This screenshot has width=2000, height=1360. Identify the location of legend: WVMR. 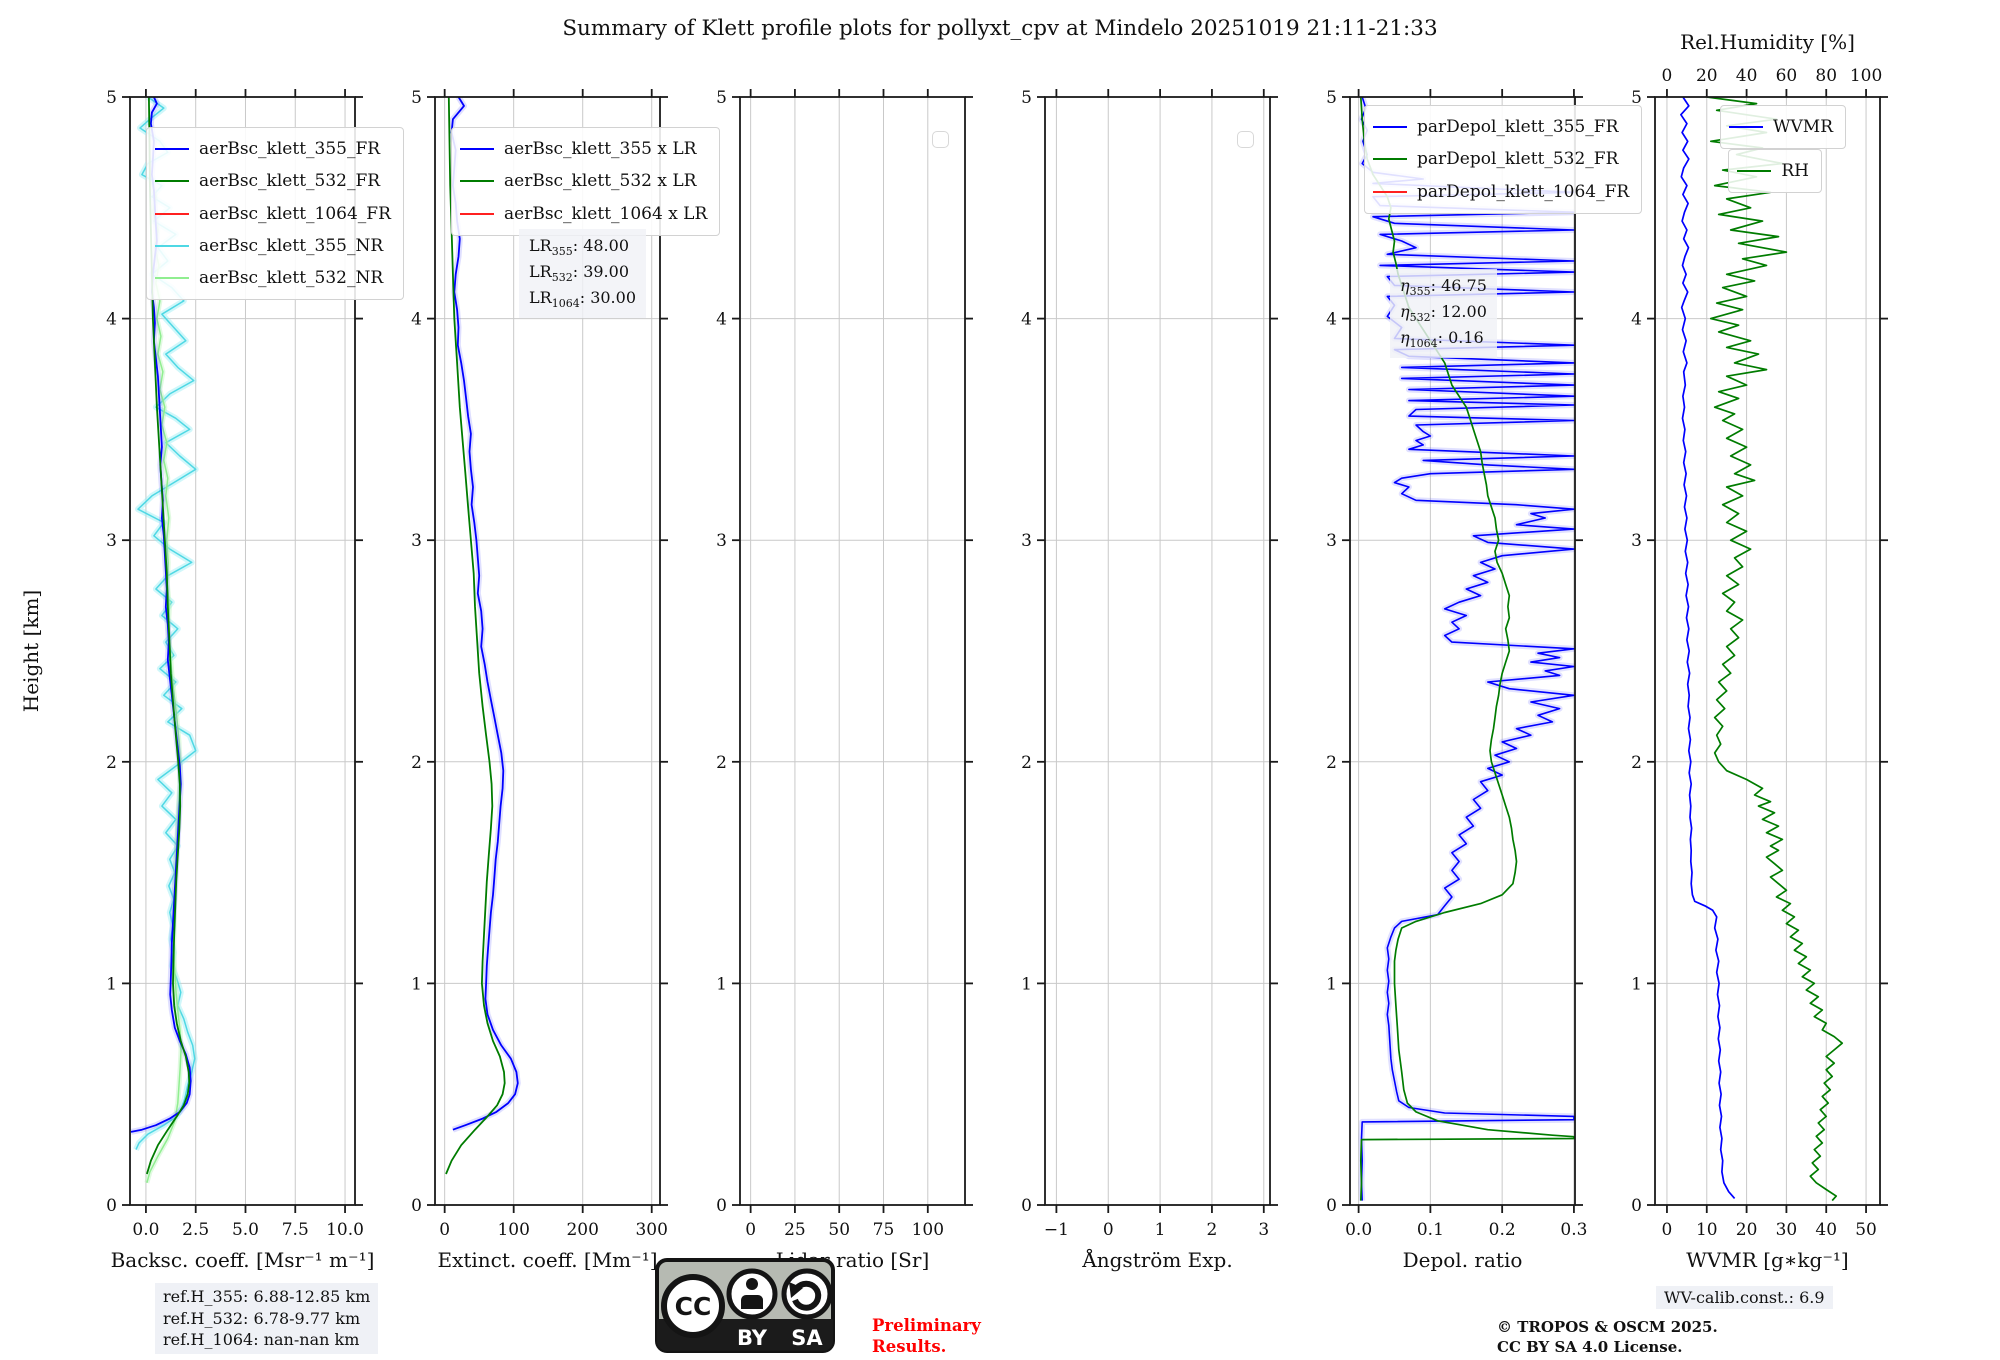
(1783, 127).